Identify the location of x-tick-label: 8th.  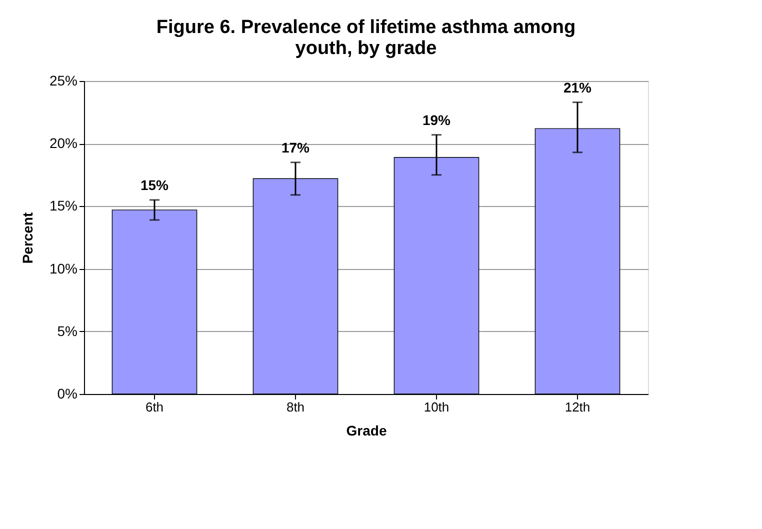
(295, 407).